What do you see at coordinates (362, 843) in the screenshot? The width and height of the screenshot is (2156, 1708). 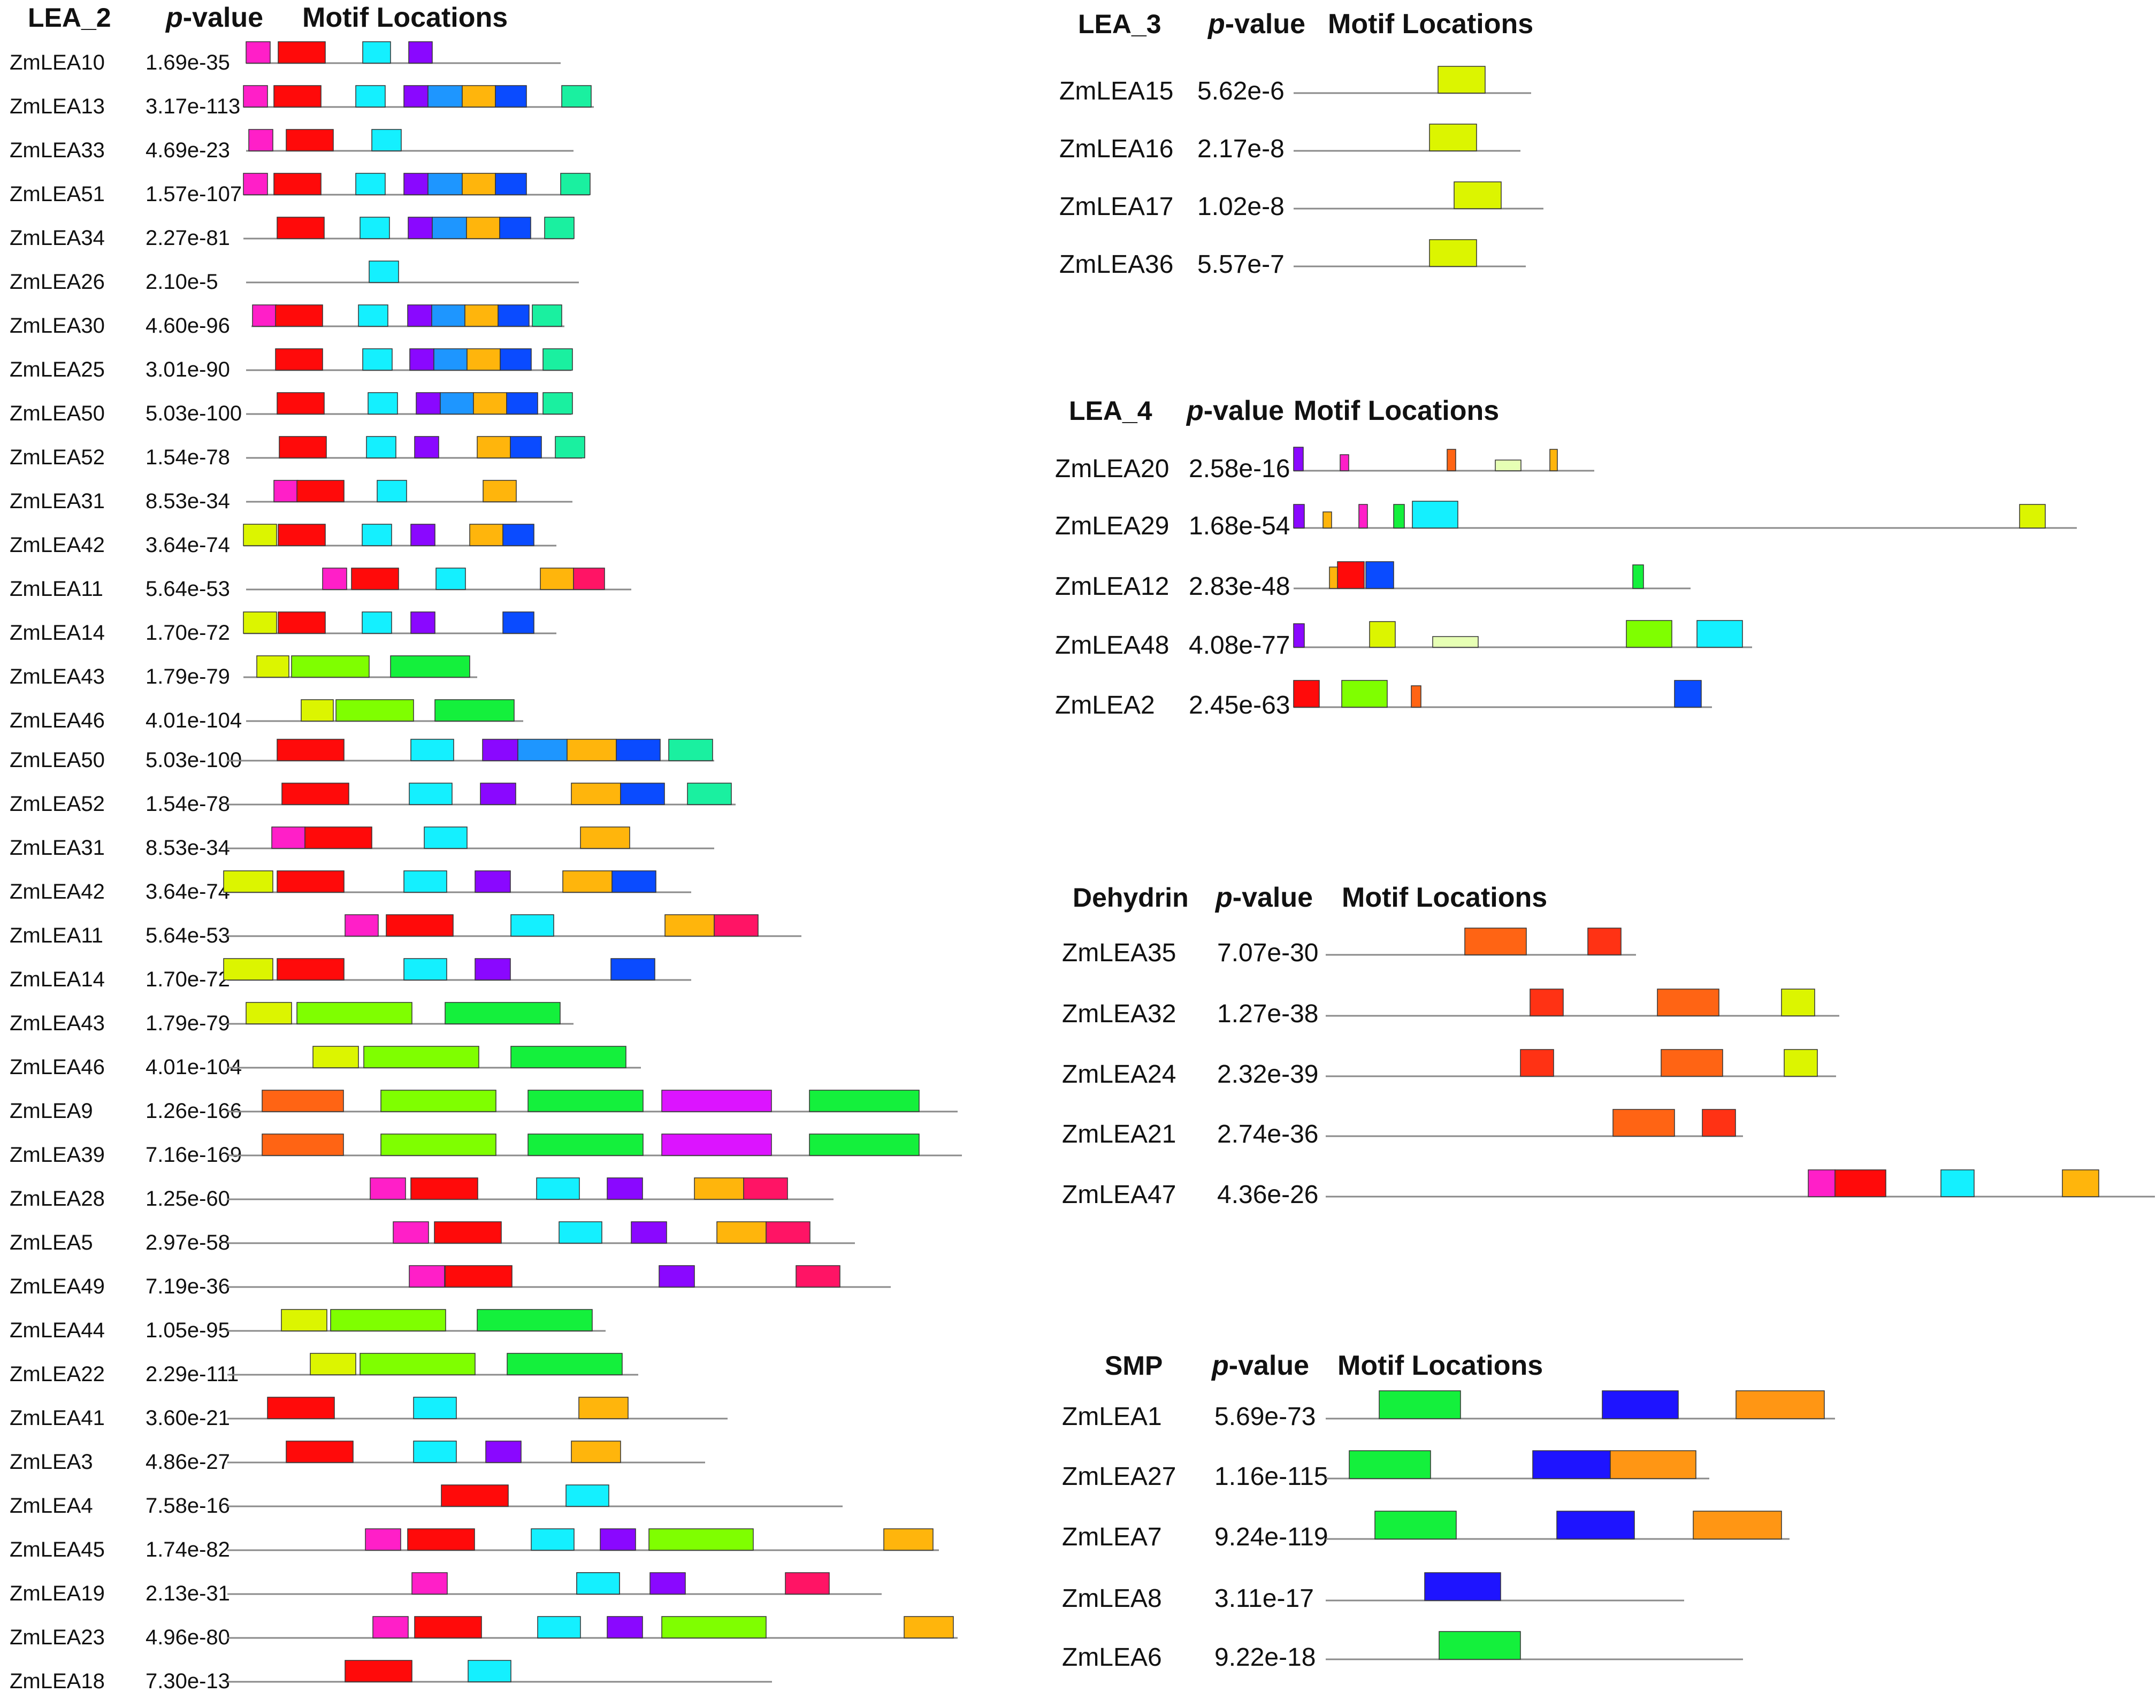 I see `gene-row: ZmLEA31 8.53e-34` at bounding box center [362, 843].